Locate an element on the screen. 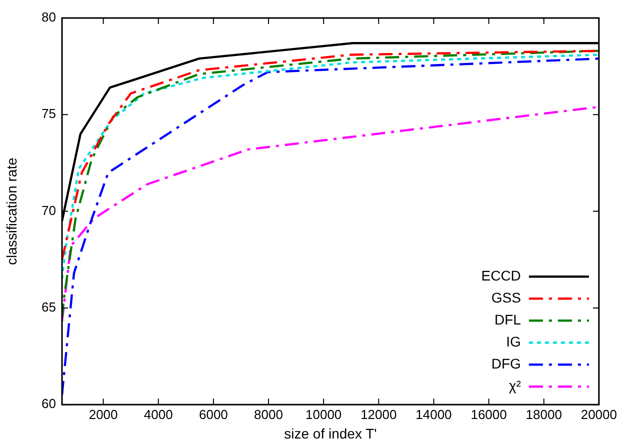  legend-label: IG is located at coordinates (513, 341).